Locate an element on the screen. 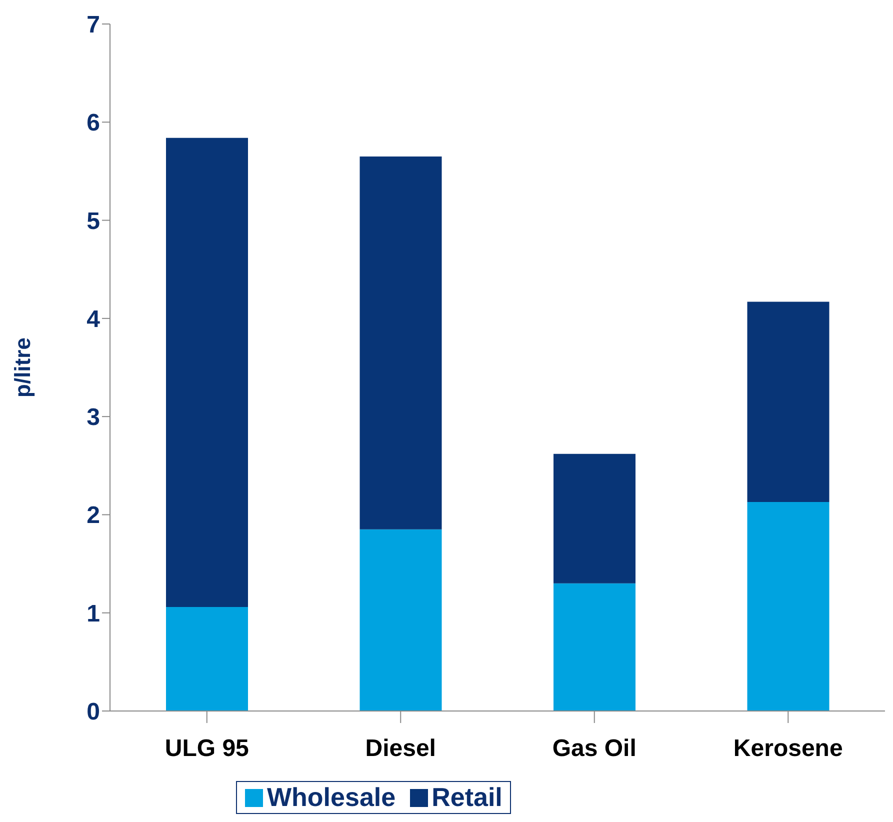 The width and height of the screenshot is (893, 822). x-tick-label: ULG 95 is located at coordinates (206, 748).